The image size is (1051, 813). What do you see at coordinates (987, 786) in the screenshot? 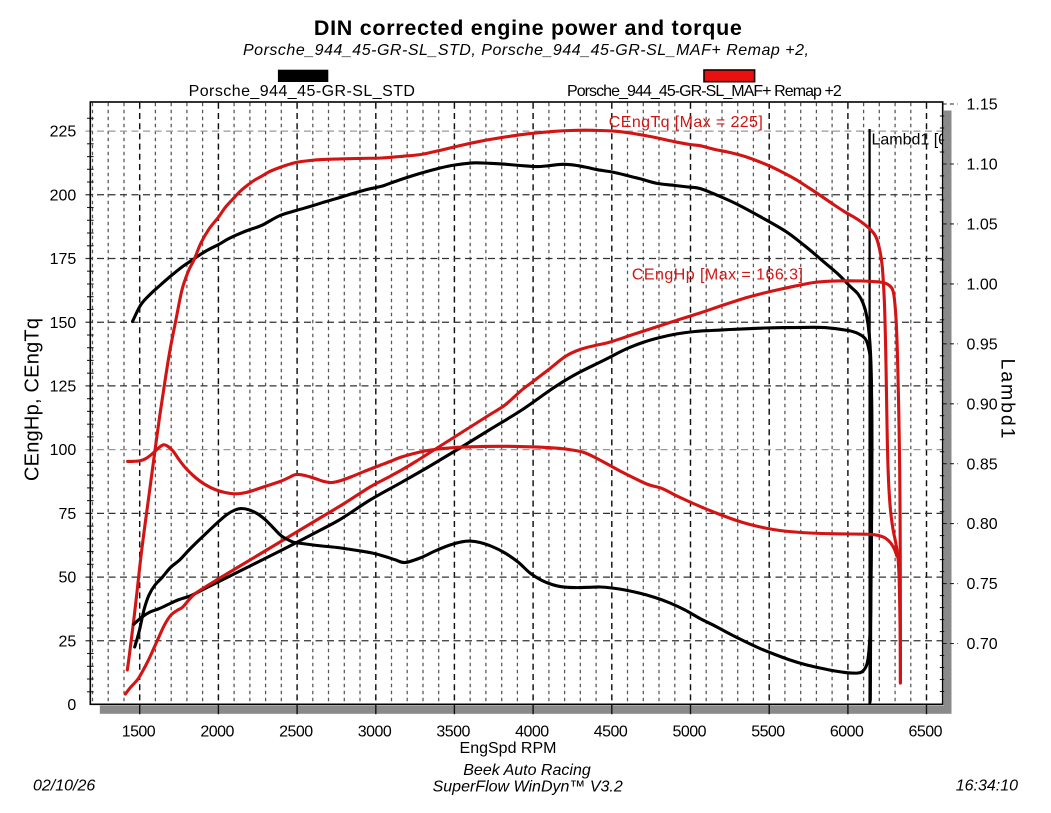
I see `svg-text: 16:34:10` at bounding box center [987, 786].